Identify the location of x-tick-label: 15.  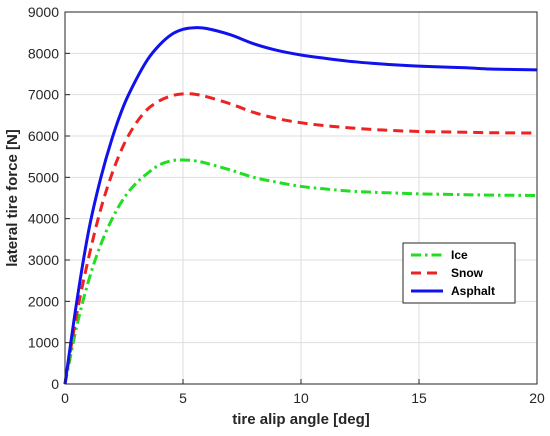
(419, 398).